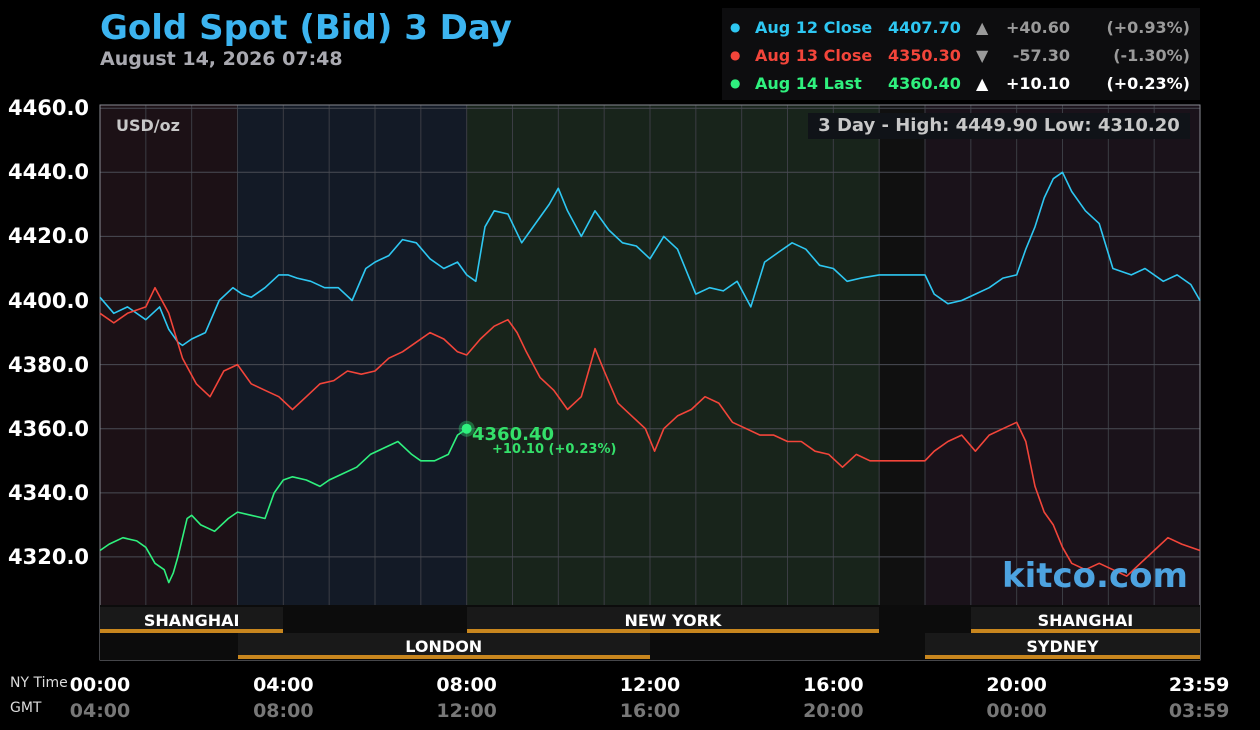  Describe the element at coordinates (283, 685) in the screenshot. I see `x-tick-ny: 04:00` at that location.